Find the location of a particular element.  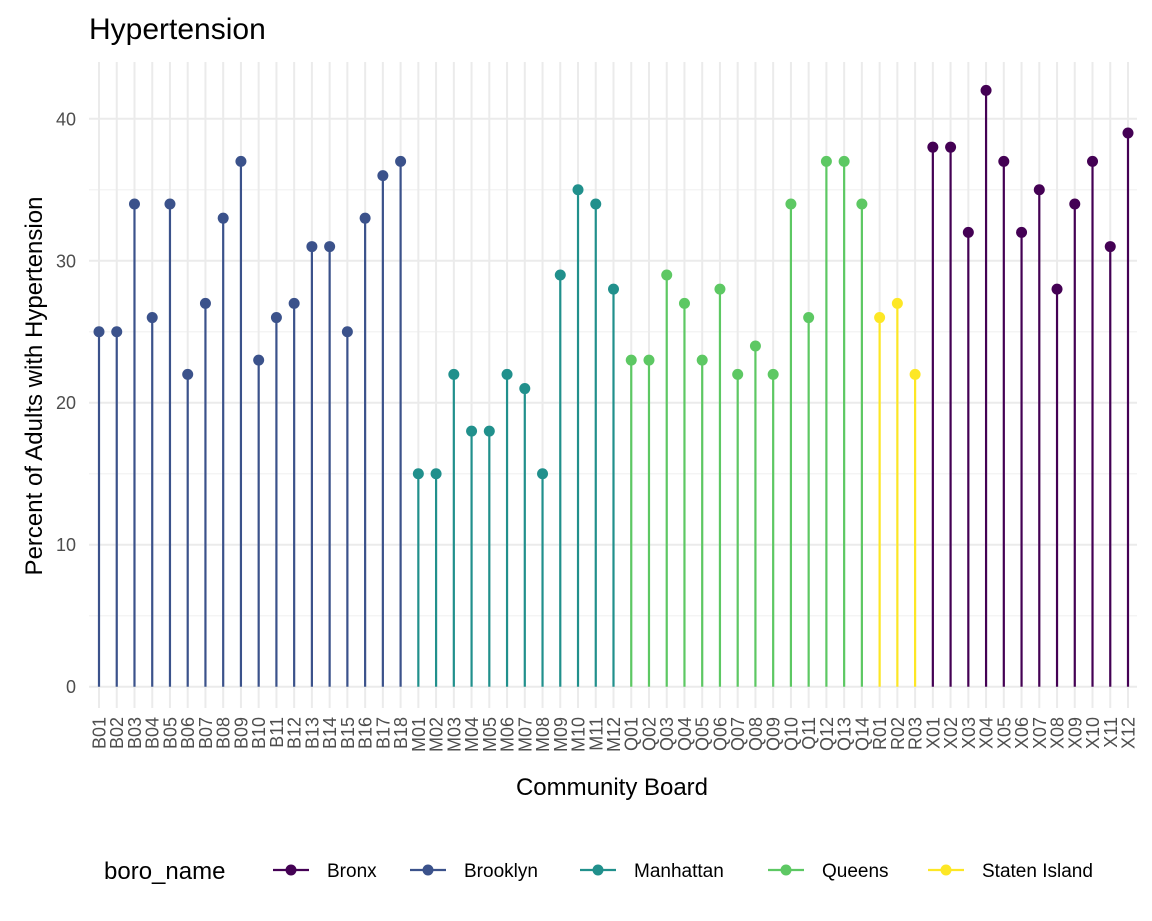

point-M12 is located at coordinates (613, 289).